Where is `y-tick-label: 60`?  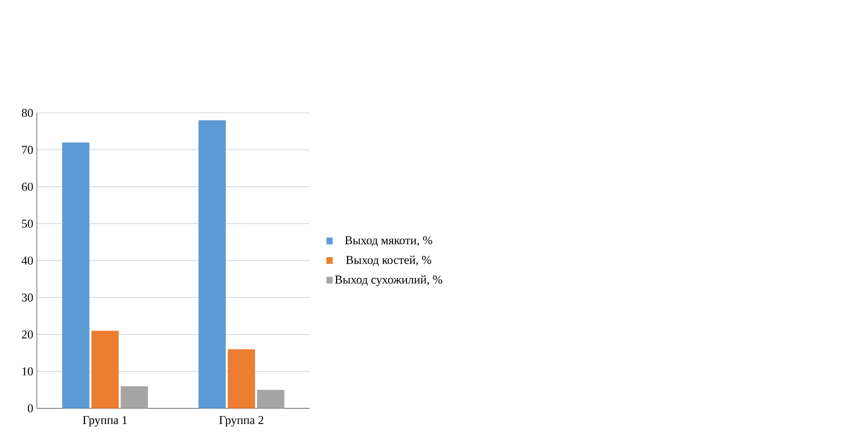 y-tick-label: 60 is located at coordinates (27, 186).